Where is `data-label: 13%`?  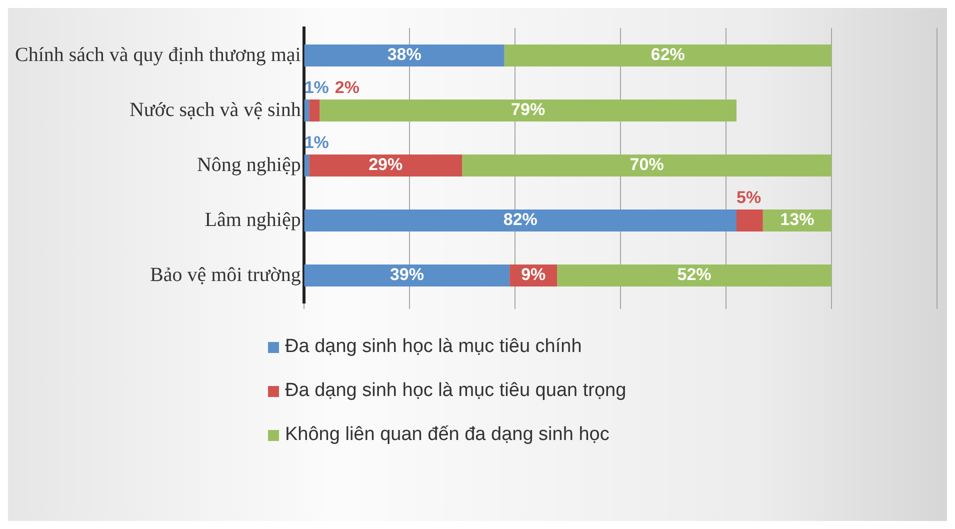 data-label: 13% is located at coordinates (797, 220).